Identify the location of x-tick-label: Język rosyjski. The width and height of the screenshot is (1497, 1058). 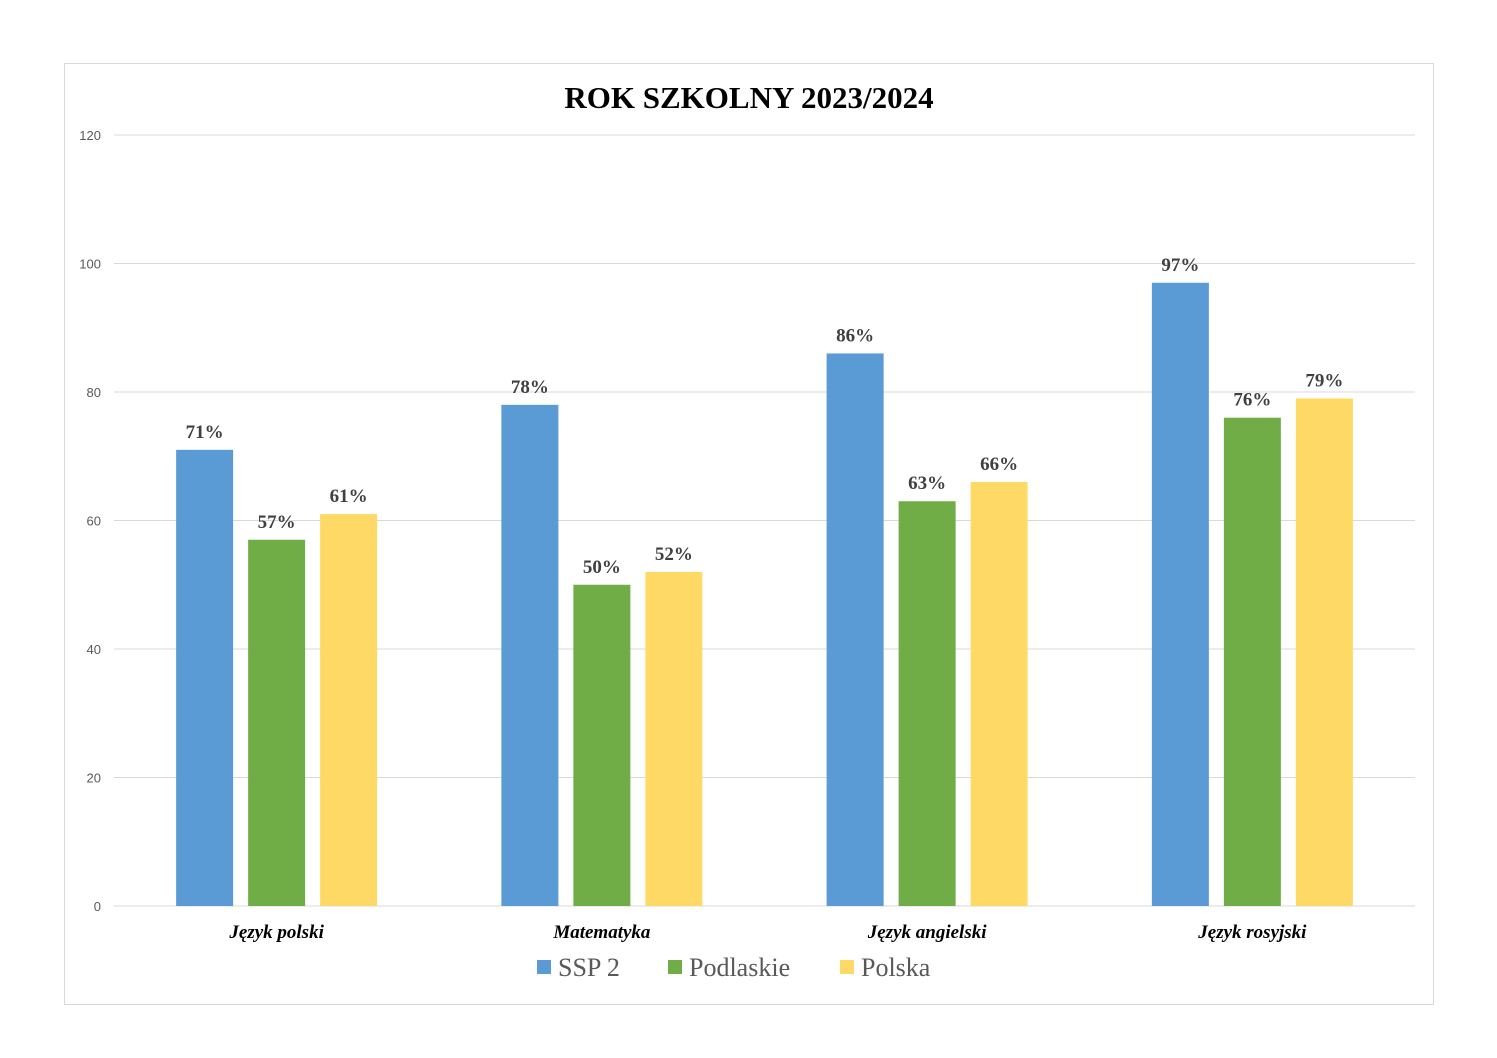
(1252, 932).